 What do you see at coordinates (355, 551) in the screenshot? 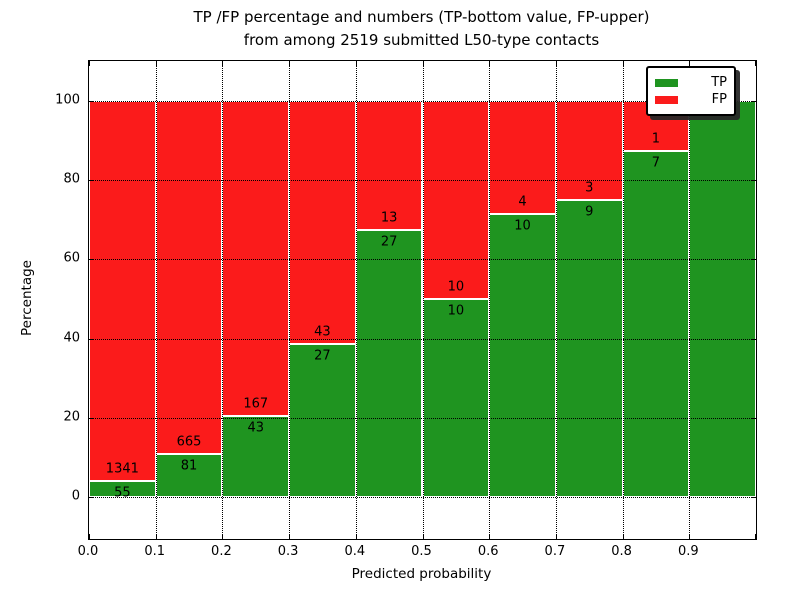
I see `x-tick-label: 0.4` at bounding box center [355, 551].